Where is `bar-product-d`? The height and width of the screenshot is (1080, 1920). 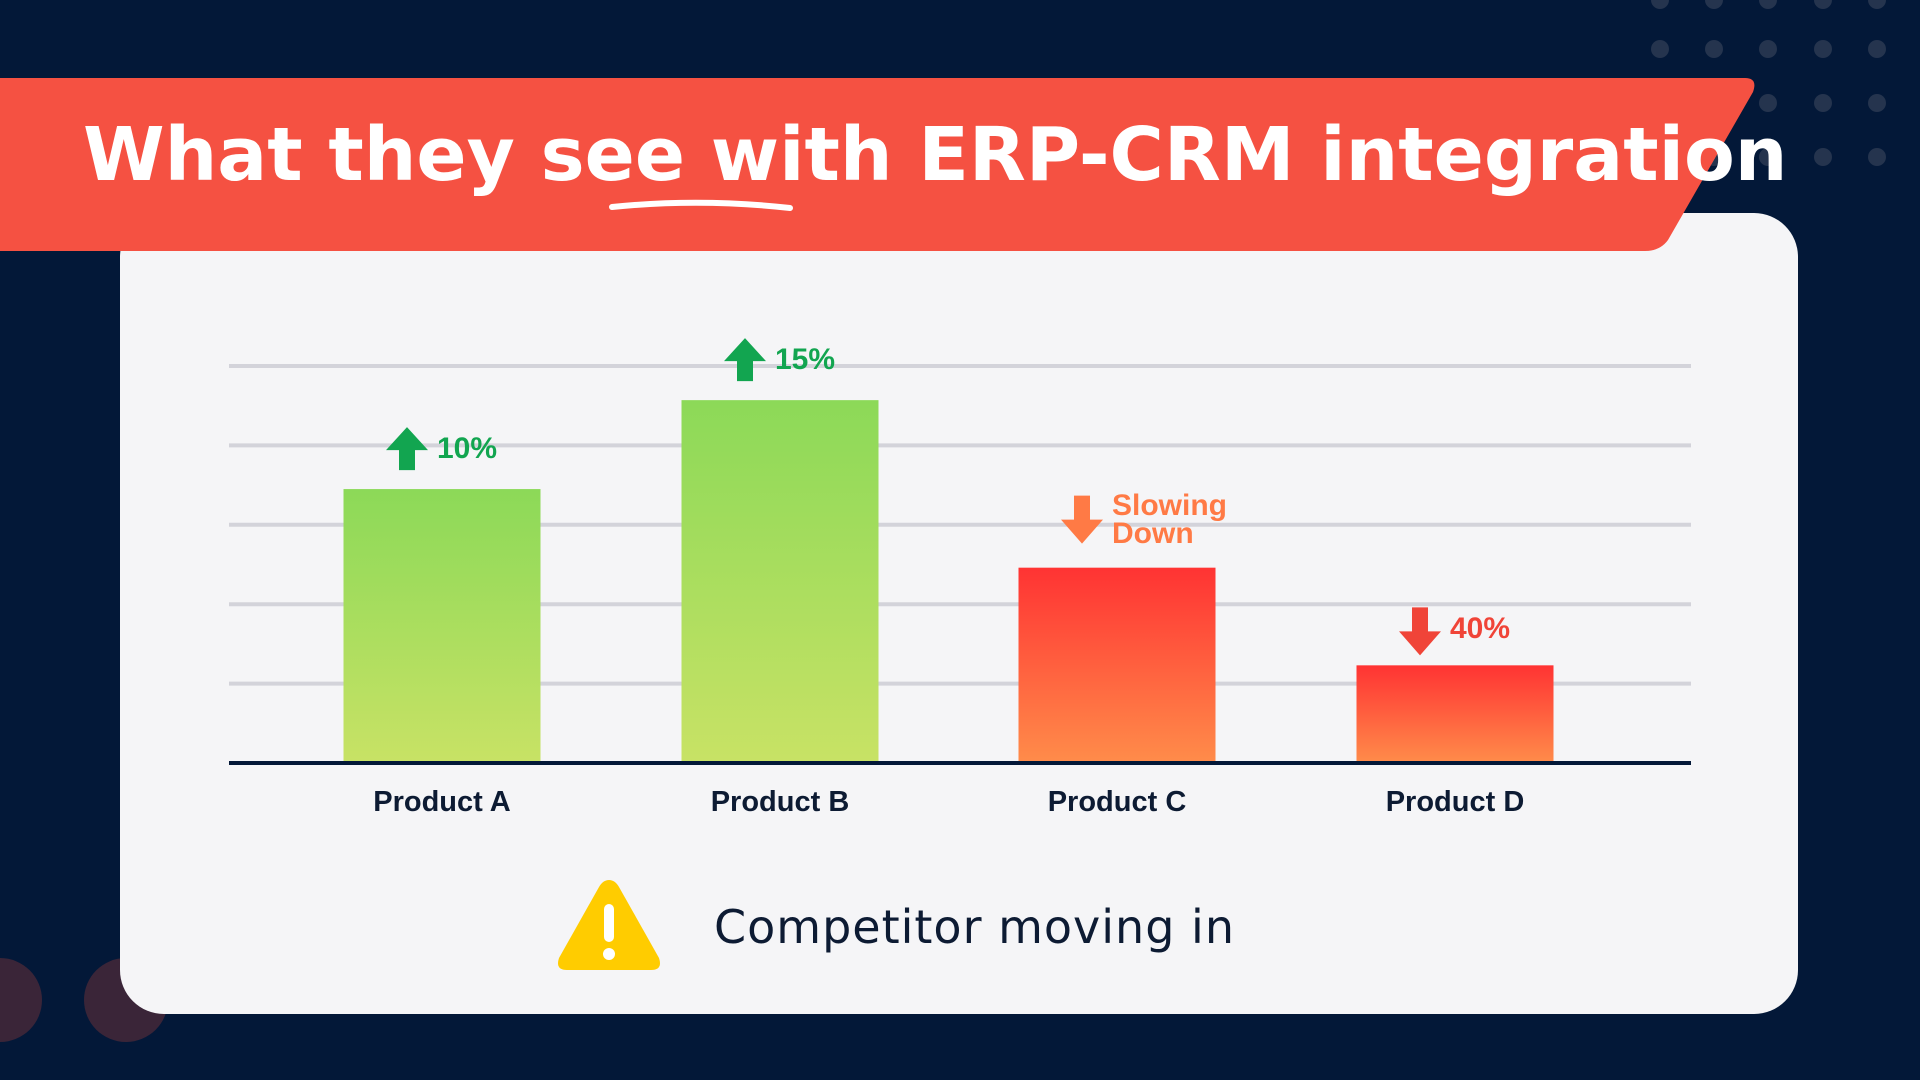 bar-product-d is located at coordinates (1455, 714).